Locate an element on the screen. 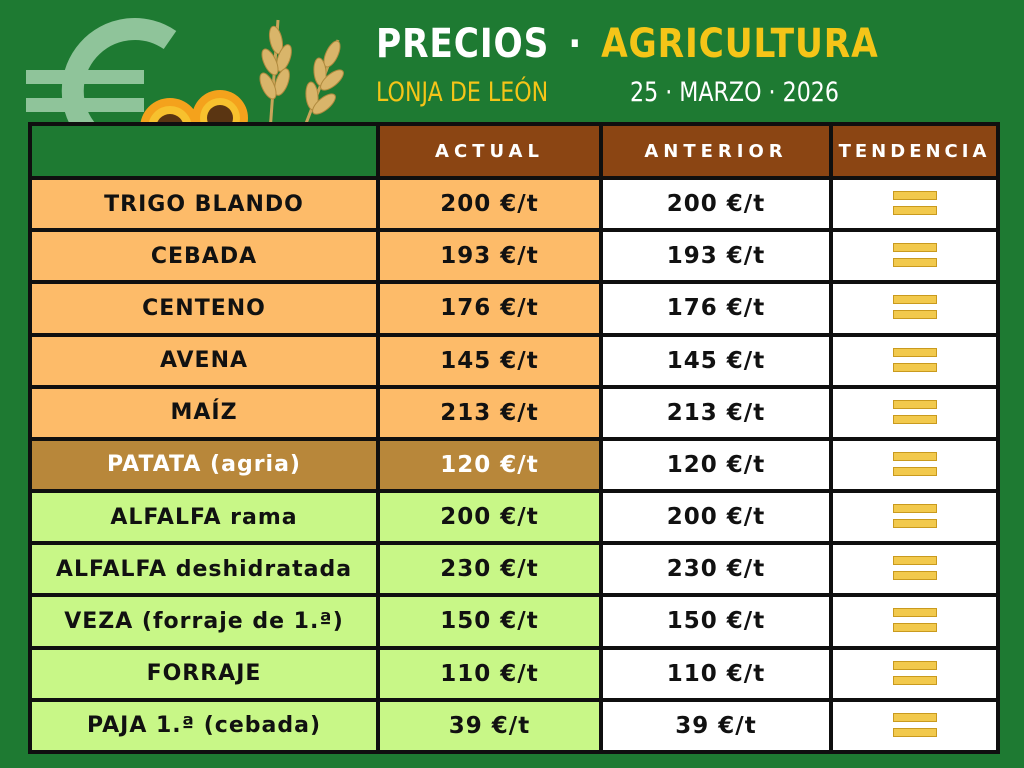 The height and width of the screenshot is (768, 1024). table-header-row: ACTUAL ANTERIOR TENDENCIA is located at coordinates (514, 151).